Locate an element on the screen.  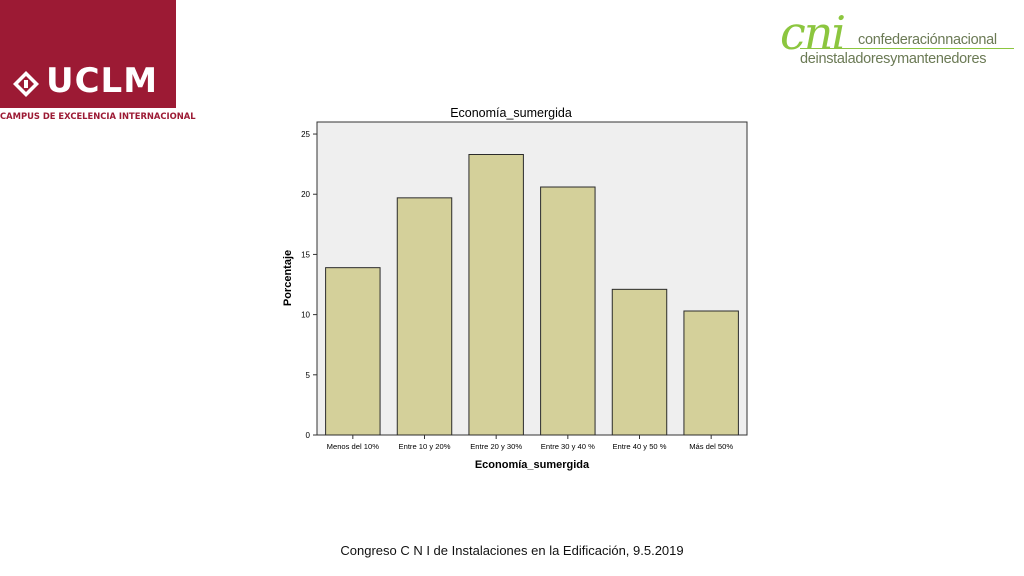
y-axis-label: Porcentaje is located at coordinates (288, 278).